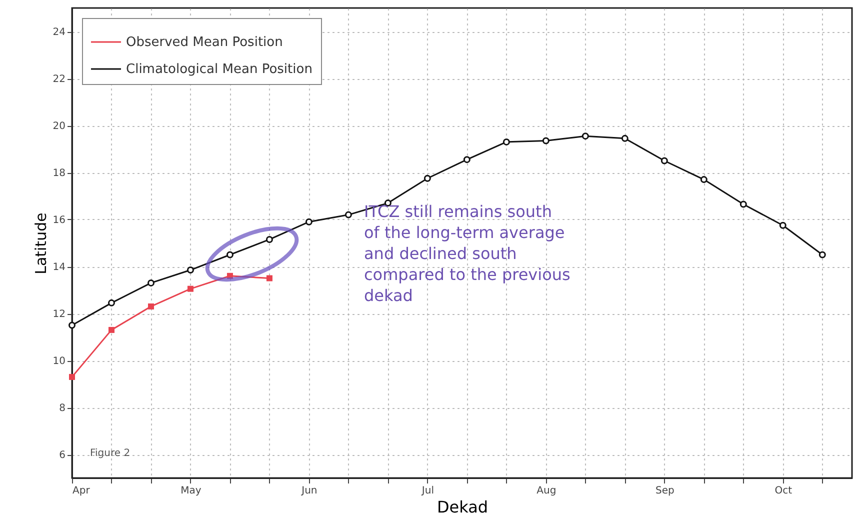 This screenshot has width=856, height=522. Describe the element at coordinates (59, 126) in the screenshot. I see `y-tick-label: 20` at that location.